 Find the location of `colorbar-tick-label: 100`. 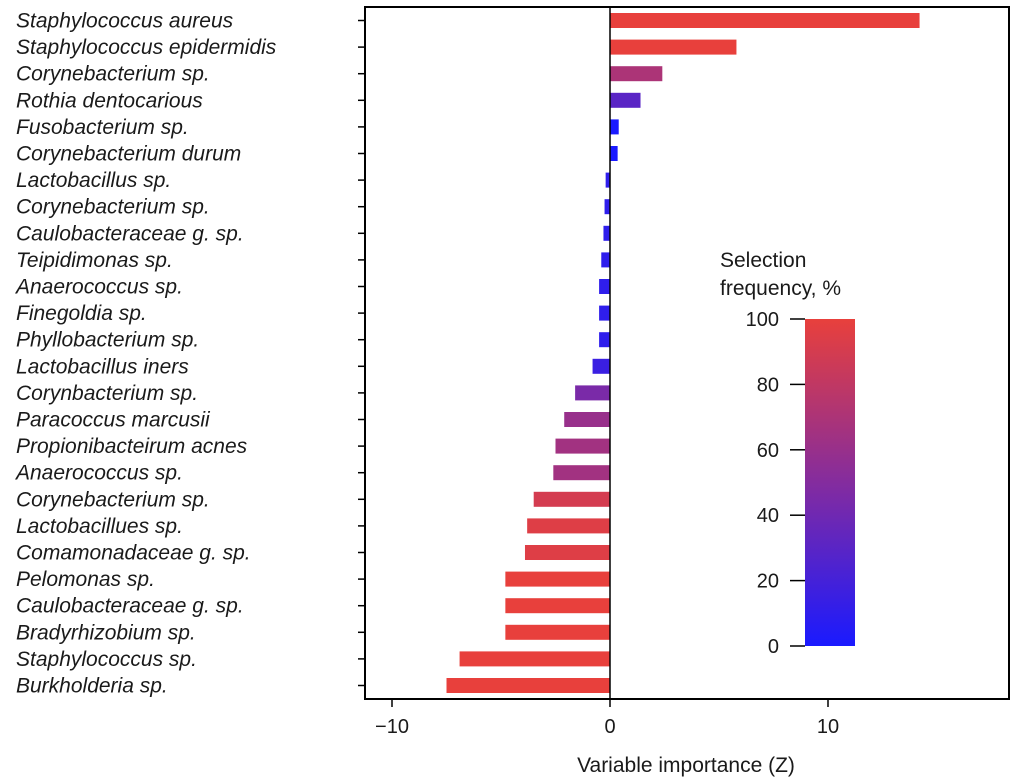

colorbar-tick-label: 100 is located at coordinates (762, 320).